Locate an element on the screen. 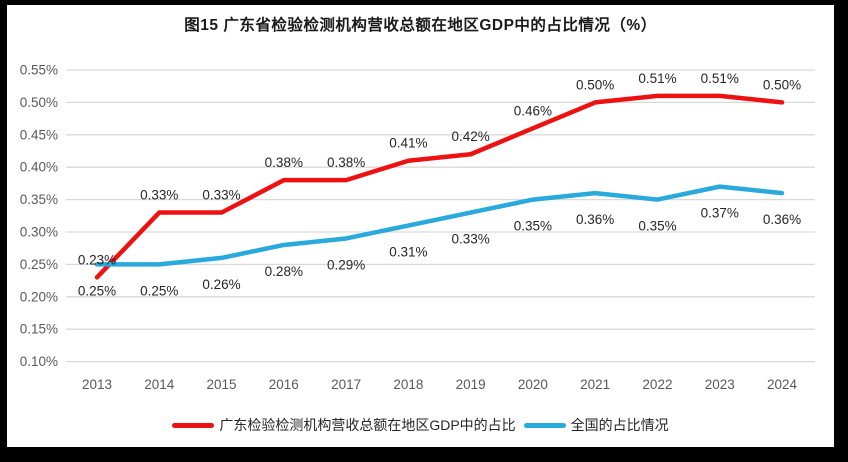  svg-text: 2014 is located at coordinates (159, 384).